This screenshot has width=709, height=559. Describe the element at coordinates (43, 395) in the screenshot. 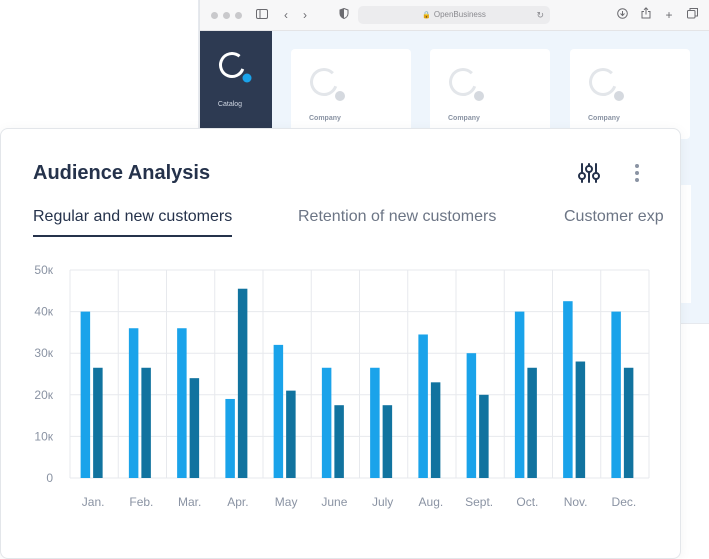

I see `y-tick-label: 20к` at that location.